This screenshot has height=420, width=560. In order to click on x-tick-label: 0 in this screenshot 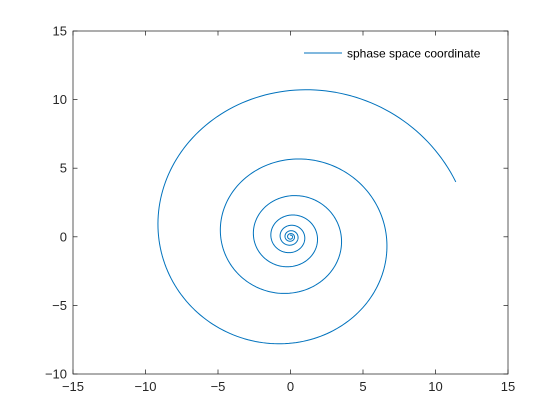, I will do `click(290, 386)`.